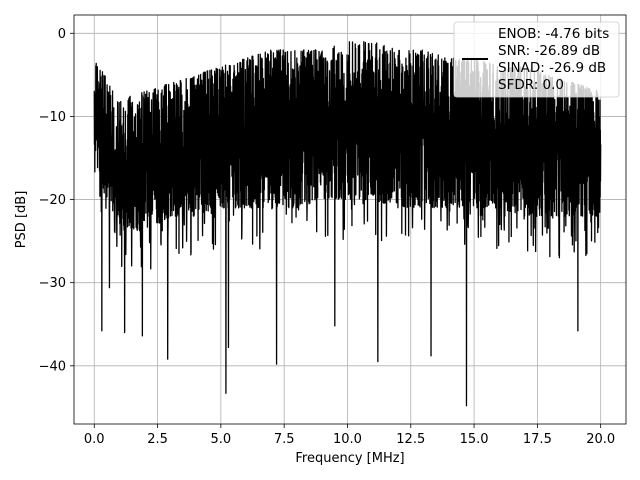 The height and width of the screenshot is (480, 640). What do you see at coordinates (531, 85) in the screenshot?
I see `legend-entry-sfdr: SFDR: 0.0` at bounding box center [531, 85].